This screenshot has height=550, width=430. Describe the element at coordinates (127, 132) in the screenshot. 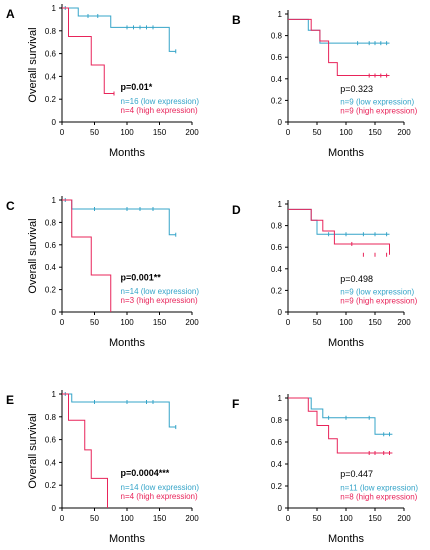

I see `x-tick-label-a-2: 100` at that location.